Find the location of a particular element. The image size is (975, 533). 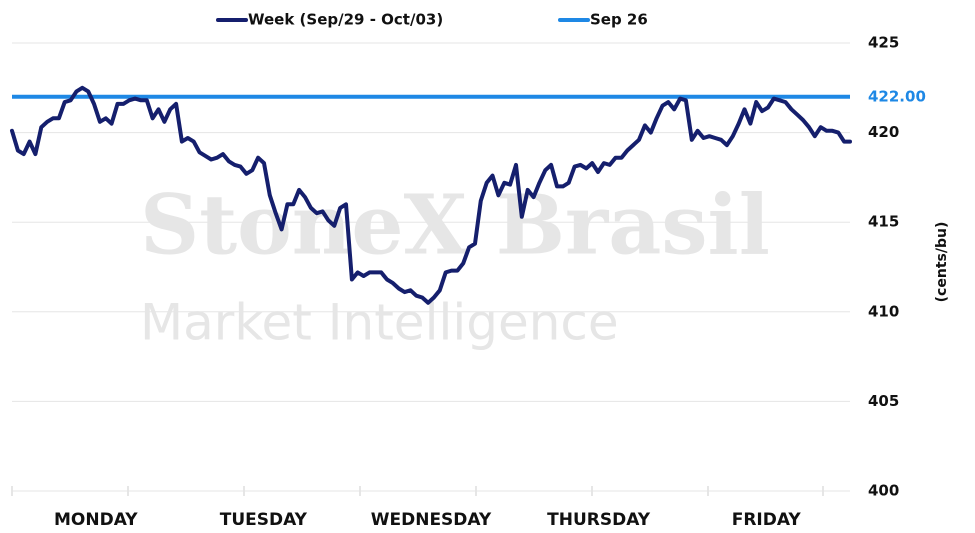

x-tick-label: THURSDAY is located at coordinates (599, 520).